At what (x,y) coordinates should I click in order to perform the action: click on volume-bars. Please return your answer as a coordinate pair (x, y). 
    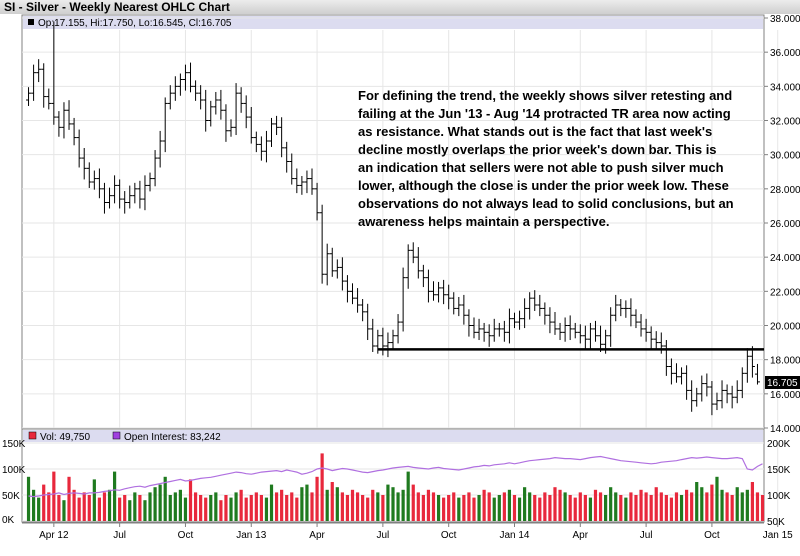
    Looking at the image, I should click on (395, 487).